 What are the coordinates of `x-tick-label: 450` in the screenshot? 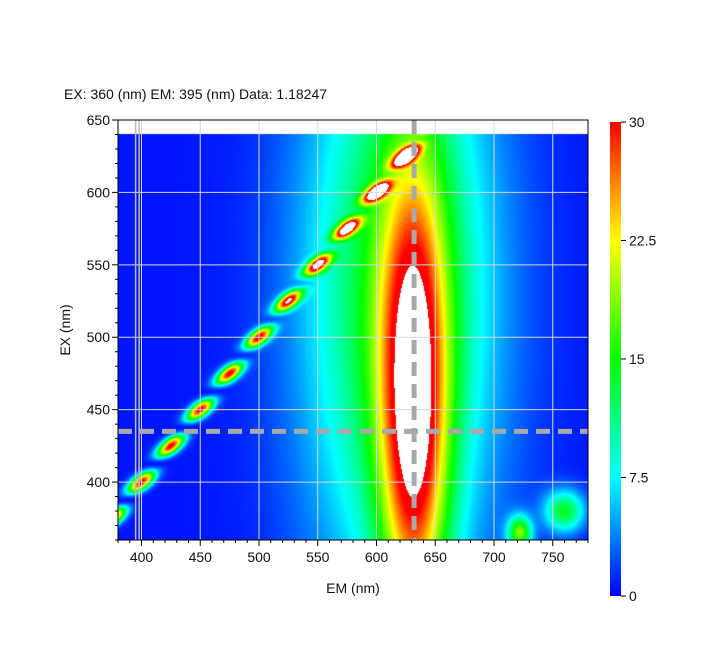 It's located at (201, 557).